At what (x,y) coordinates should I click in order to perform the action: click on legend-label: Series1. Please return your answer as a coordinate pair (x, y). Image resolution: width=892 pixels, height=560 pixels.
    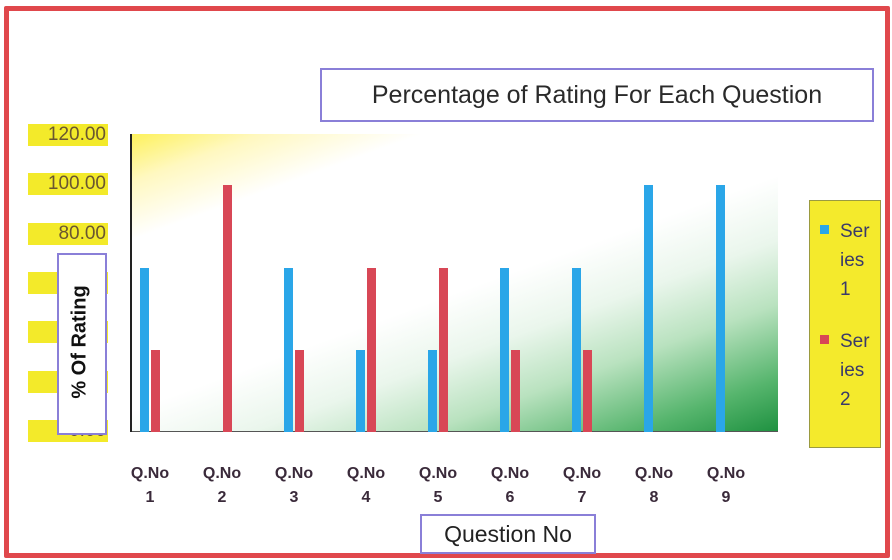
    Looking at the image, I should click on (855, 260).